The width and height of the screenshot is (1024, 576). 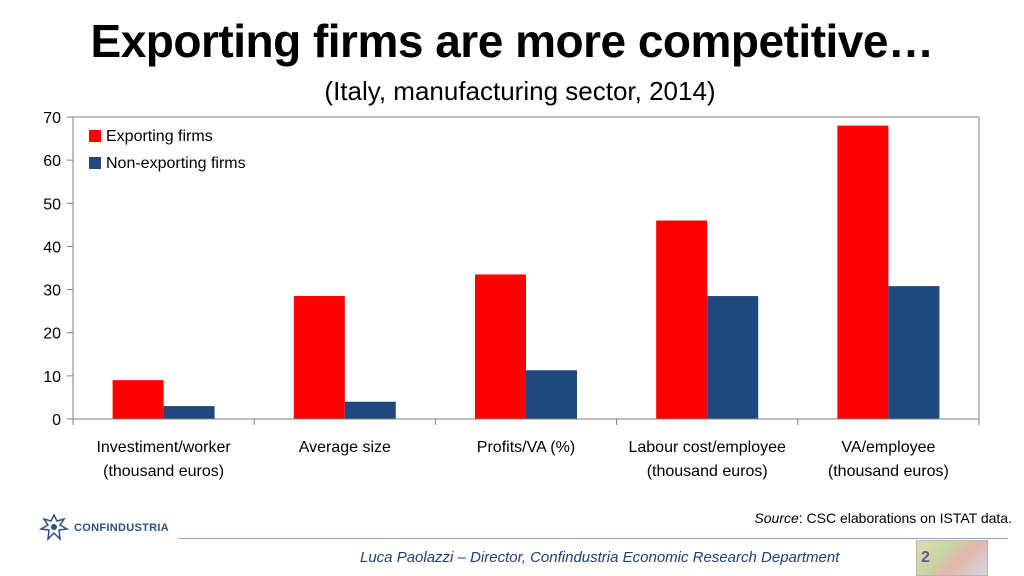 What do you see at coordinates (707, 447) in the screenshot?
I see `x-category-label: Labour cost/employee` at bounding box center [707, 447].